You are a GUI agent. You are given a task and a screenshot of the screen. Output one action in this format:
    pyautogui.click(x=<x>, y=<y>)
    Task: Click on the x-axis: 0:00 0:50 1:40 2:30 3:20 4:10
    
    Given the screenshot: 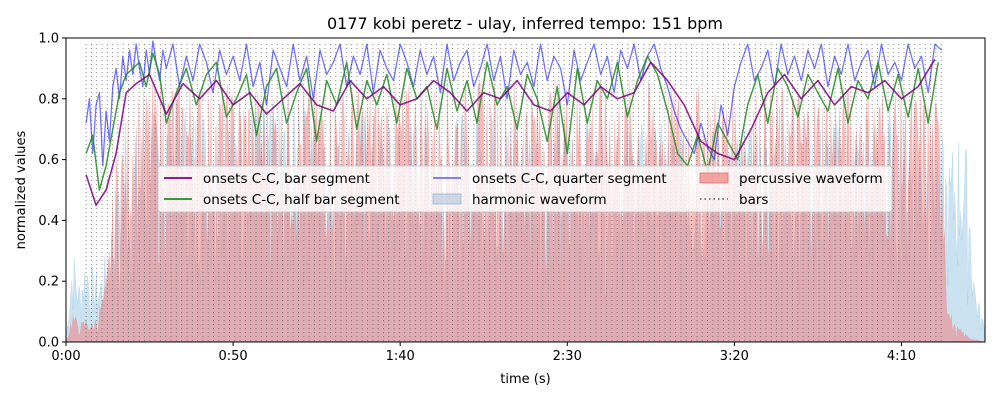 What is the action you would take?
    pyautogui.click(x=483, y=353)
    